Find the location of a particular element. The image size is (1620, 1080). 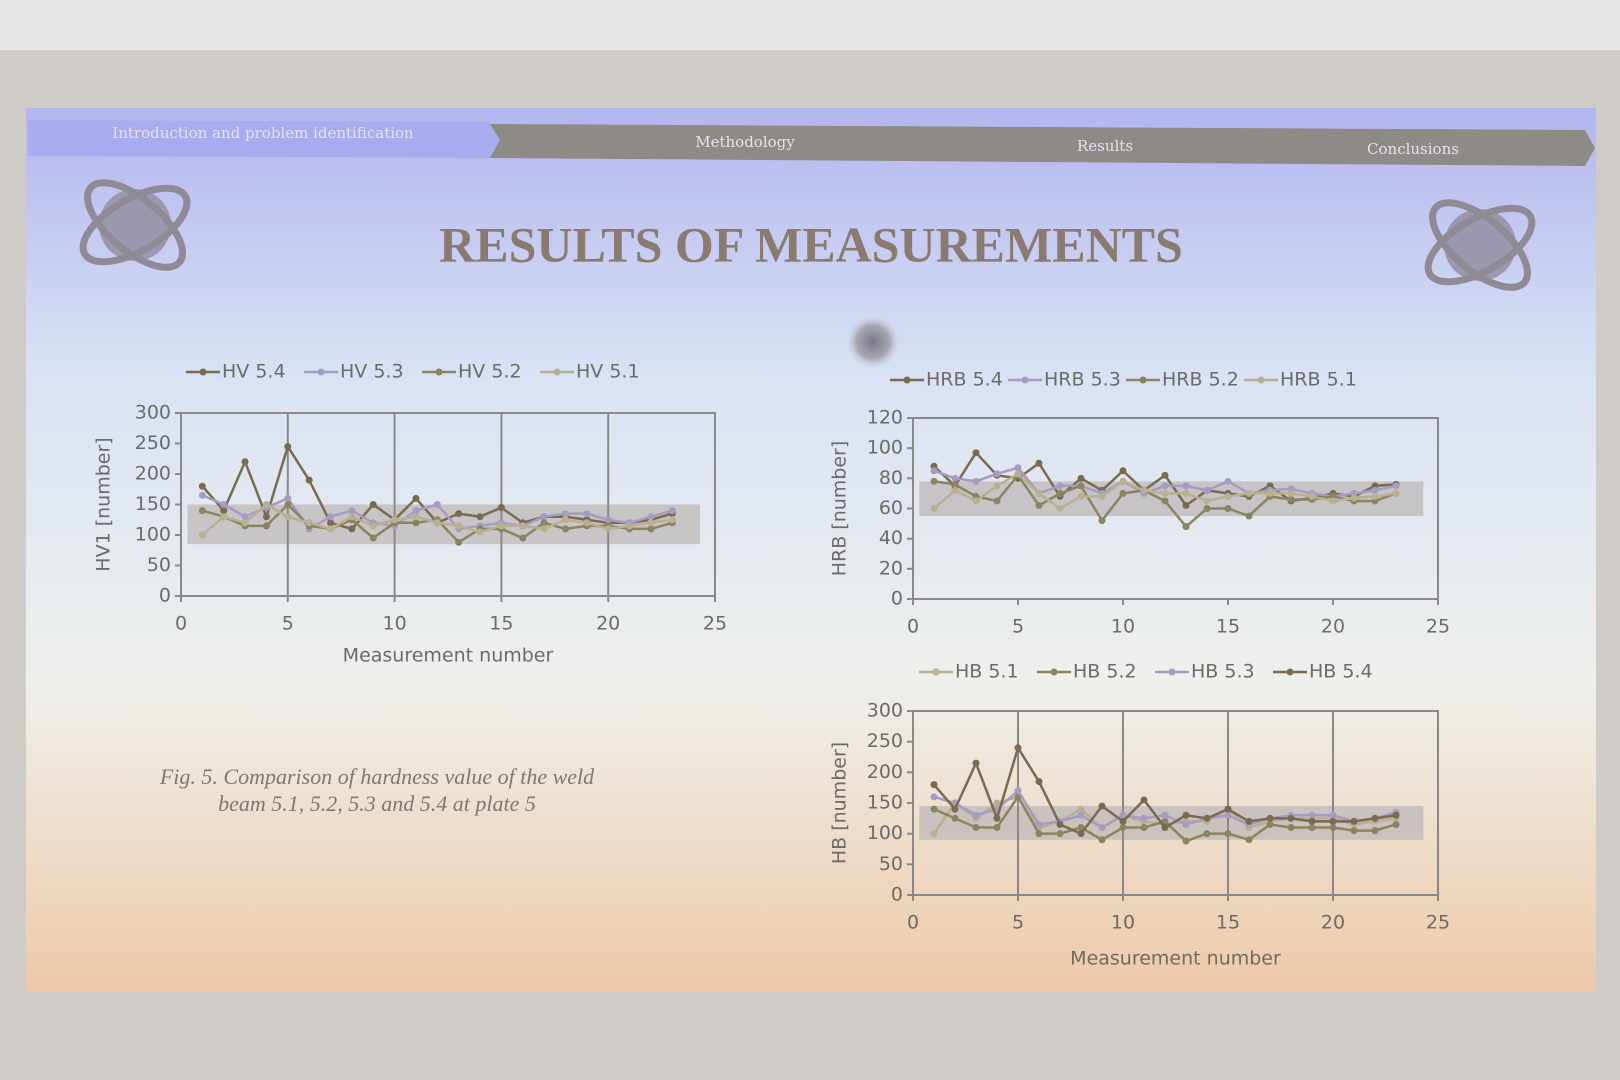

y-tick-label: 20 is located at coordinates (891, 568).